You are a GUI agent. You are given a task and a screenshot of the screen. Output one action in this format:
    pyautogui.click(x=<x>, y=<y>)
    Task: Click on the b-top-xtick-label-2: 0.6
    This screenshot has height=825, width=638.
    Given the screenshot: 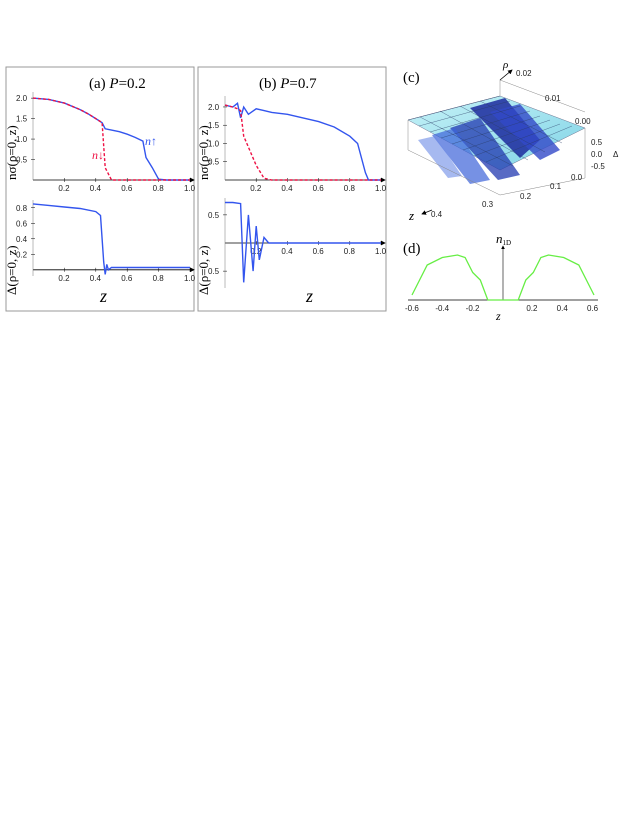 What is the action you would take?
    pyautogui.click(x=319, y=188)
    